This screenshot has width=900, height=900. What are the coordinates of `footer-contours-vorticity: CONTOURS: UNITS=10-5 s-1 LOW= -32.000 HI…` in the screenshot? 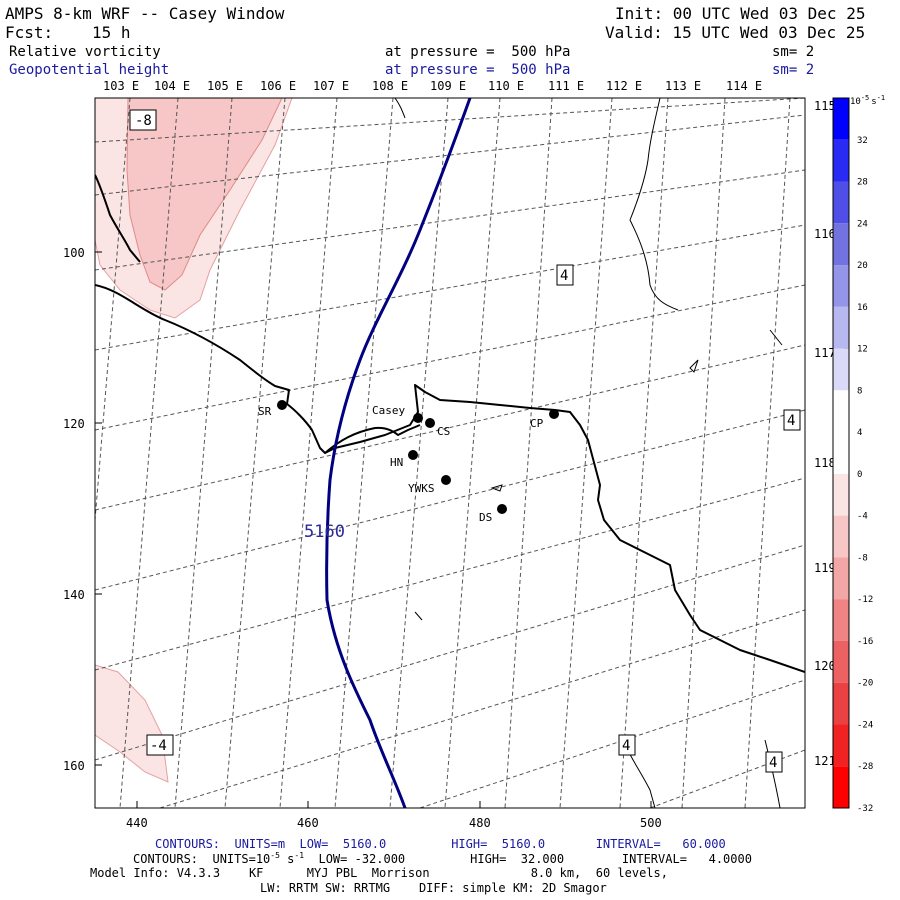 It's located at (442, 858).